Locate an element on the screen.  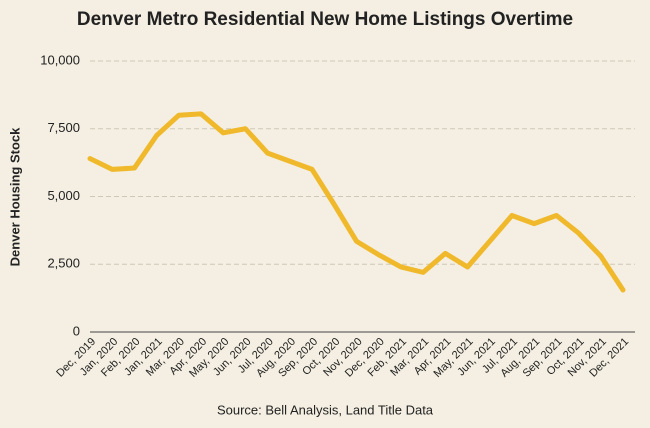
y-tick-label: 7,500 is located at coordinates (63, 127).